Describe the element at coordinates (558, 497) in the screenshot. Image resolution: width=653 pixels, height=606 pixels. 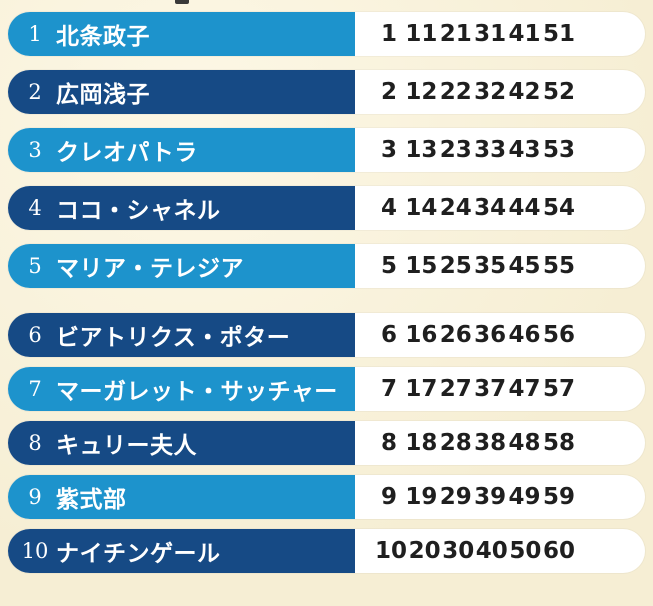
I see `number-cell: 59` at that location.